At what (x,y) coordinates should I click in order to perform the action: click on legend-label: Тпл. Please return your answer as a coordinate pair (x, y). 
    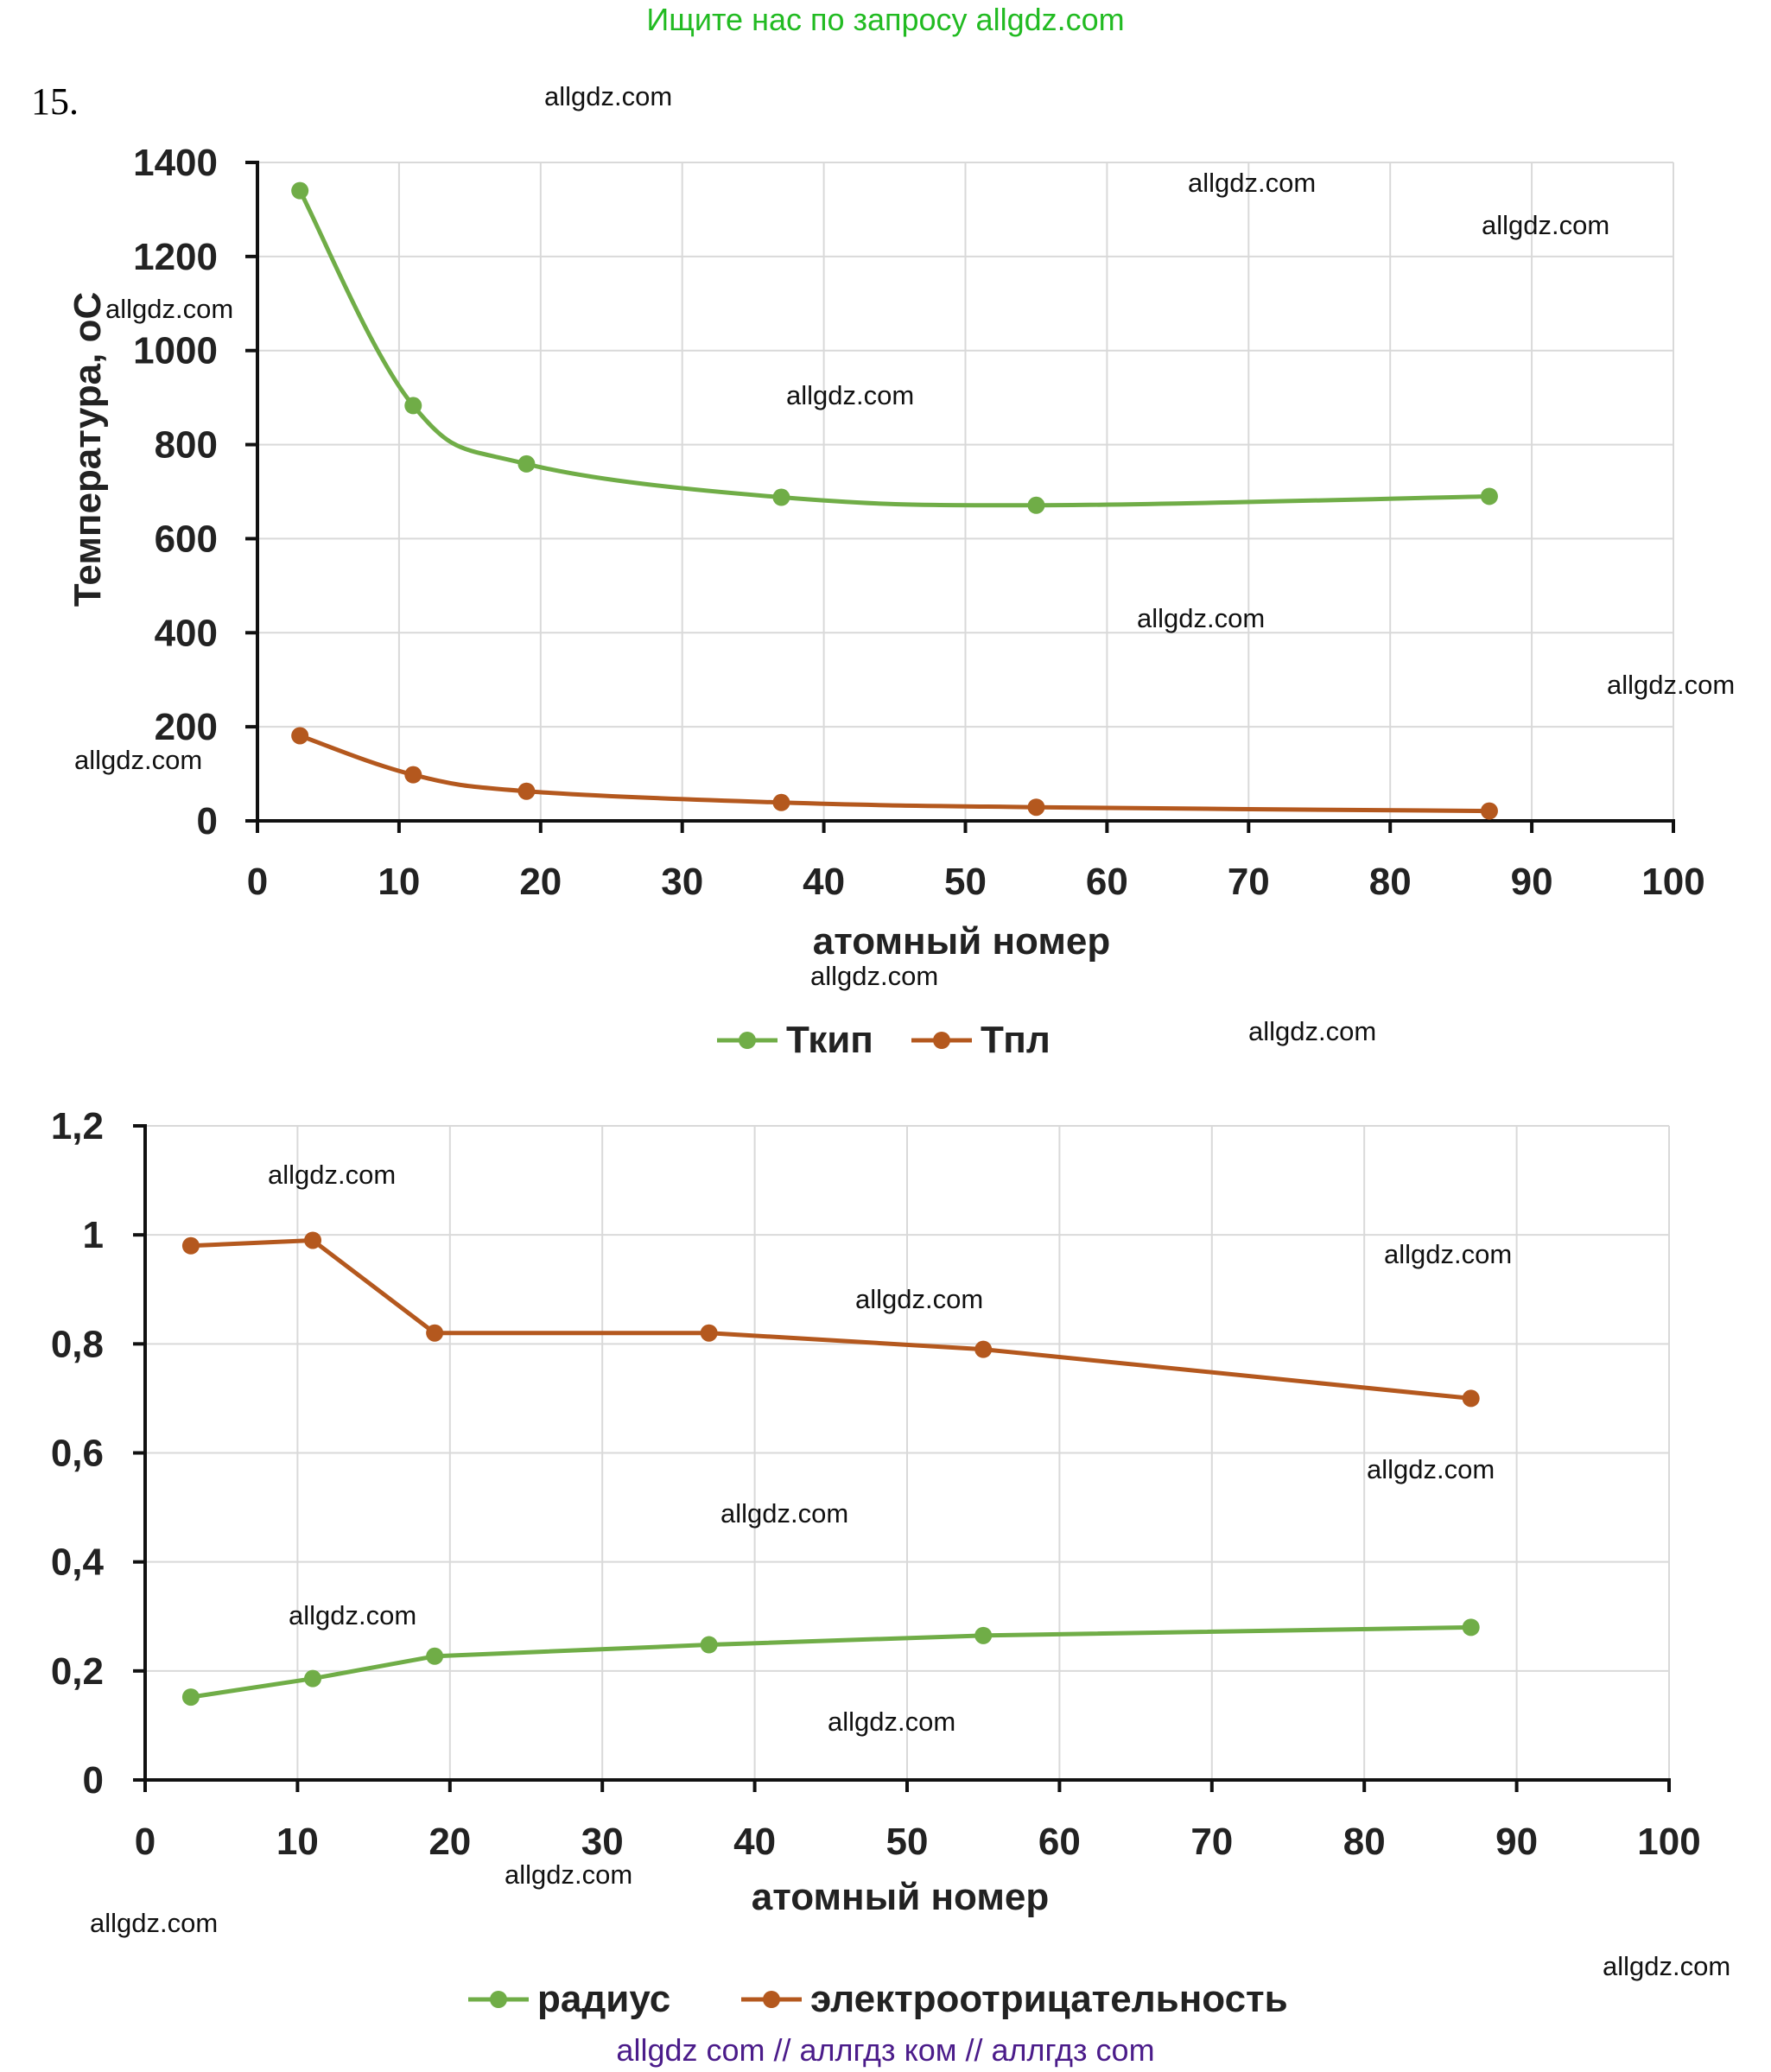
    Looking at the image, I should click on (1016, 1040).